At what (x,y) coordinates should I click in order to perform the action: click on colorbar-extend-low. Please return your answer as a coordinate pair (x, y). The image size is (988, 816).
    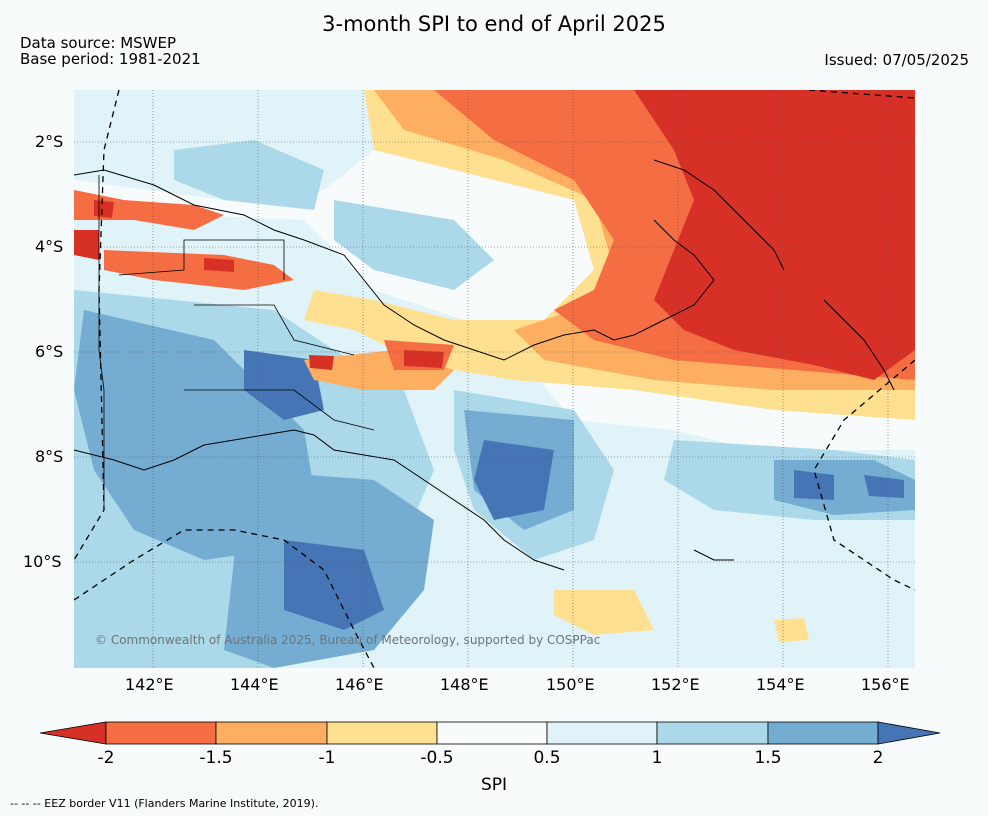
    Looking at the image, I should click on (73, 733).